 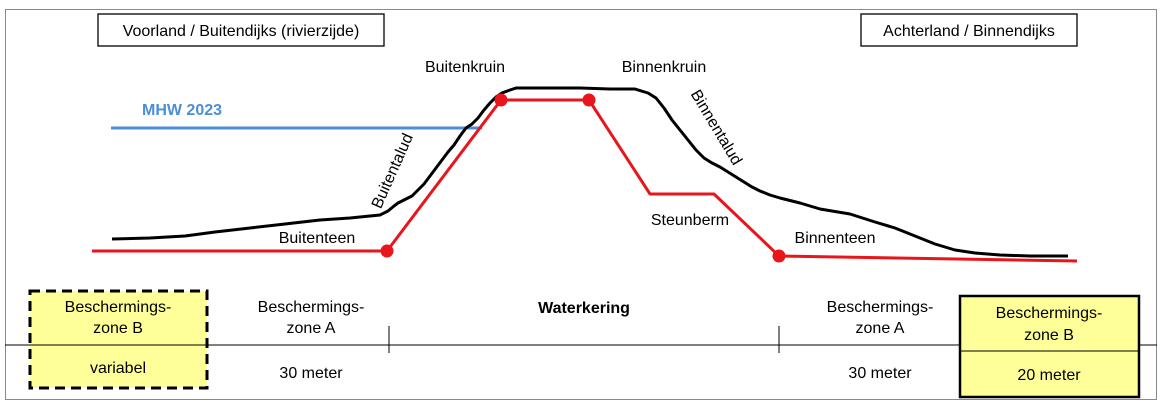 I want to click on buitenkruin-label: Buitenkruin, so click(x=465, y=67).